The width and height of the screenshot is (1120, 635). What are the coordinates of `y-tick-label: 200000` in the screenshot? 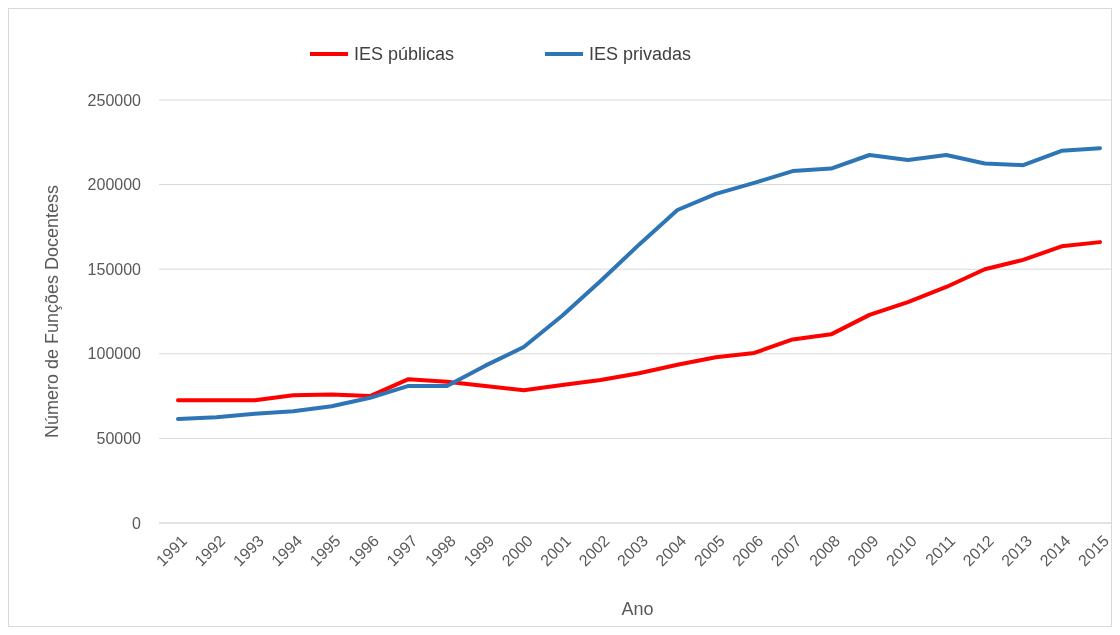 It's located at (114, 185).